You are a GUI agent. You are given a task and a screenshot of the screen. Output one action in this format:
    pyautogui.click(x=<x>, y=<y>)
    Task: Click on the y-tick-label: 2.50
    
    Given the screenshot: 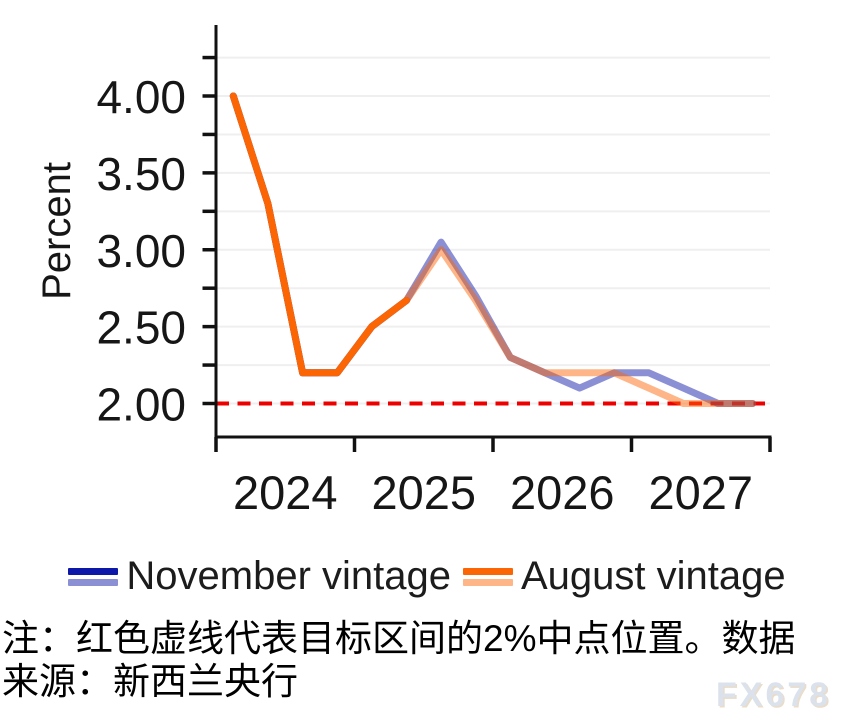 What is the action you would take?
    pyautogui.click(x=141, y=328)
    